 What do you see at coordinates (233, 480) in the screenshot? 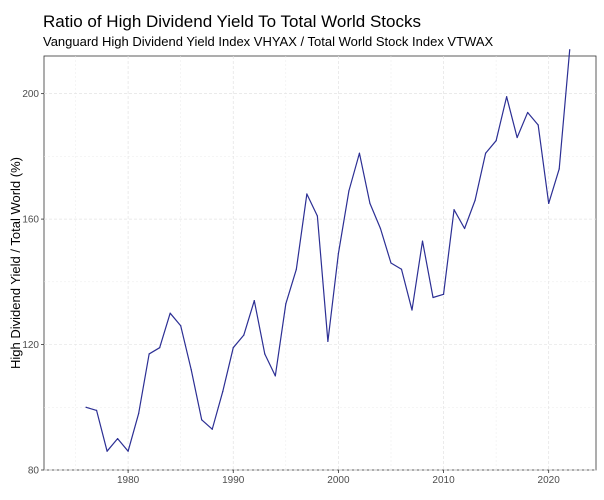
I see `x-tick-label: 1990` at bounding box center [233, 480].